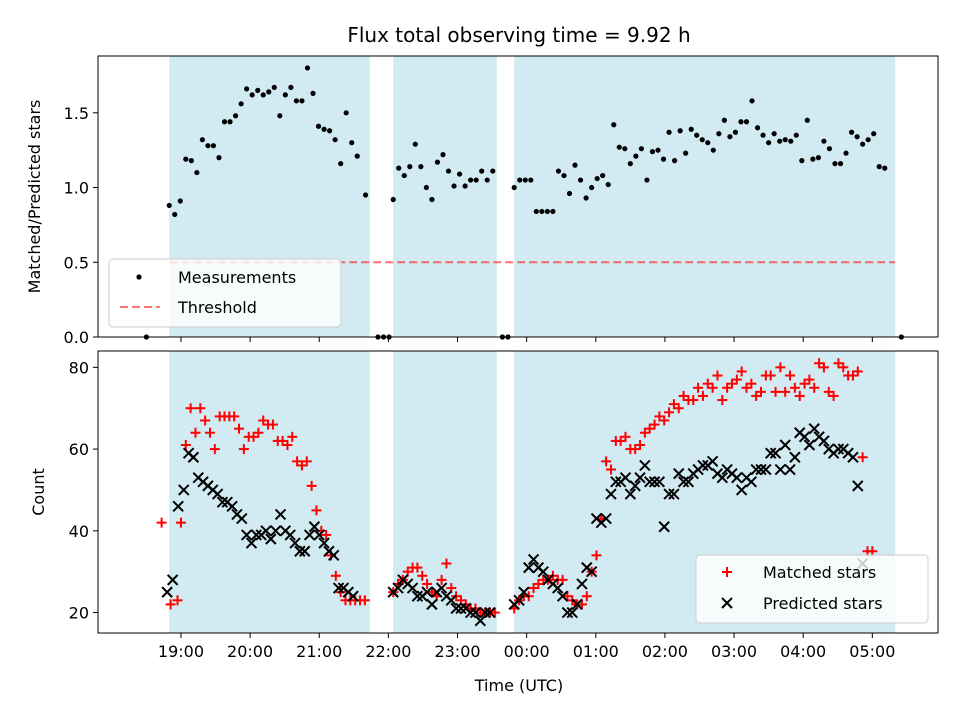 The height and width of the screenshot is (720, 960). Describe the element at coordinates (823, 603) in the screenshot. I see `legend-predicted-label: Predicted stars` at that location.